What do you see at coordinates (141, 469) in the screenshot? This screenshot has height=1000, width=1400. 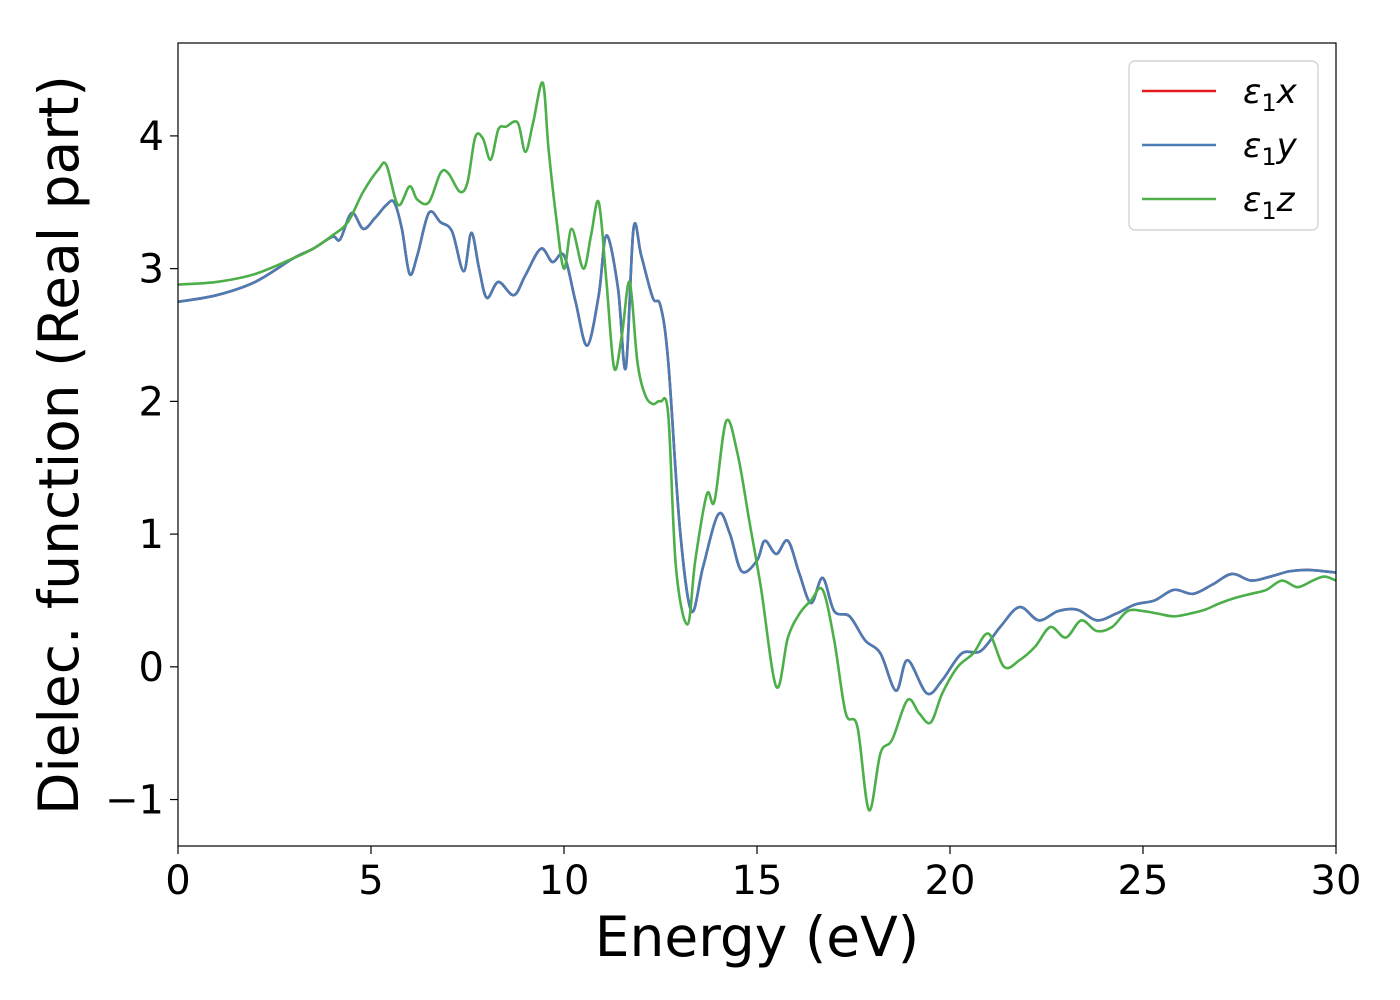 I see `y-axis: −1 0 1 2 3 4` at bounding box center [141, 469].